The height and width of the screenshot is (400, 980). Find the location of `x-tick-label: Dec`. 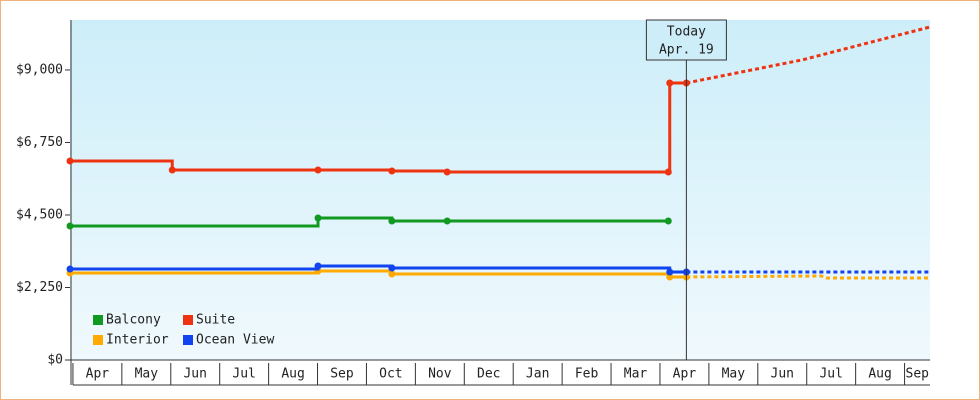

x-tick-label: Dec is located at coordinates (488, 374).